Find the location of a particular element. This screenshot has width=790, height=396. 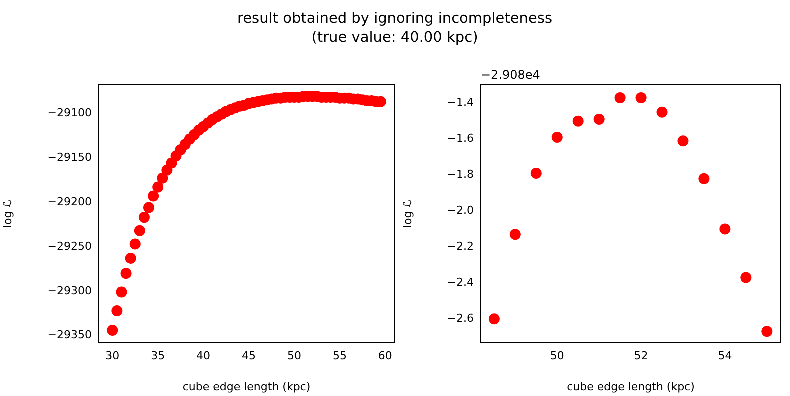

y-tick-label: −1.6 is located at coordinates (460, 139).